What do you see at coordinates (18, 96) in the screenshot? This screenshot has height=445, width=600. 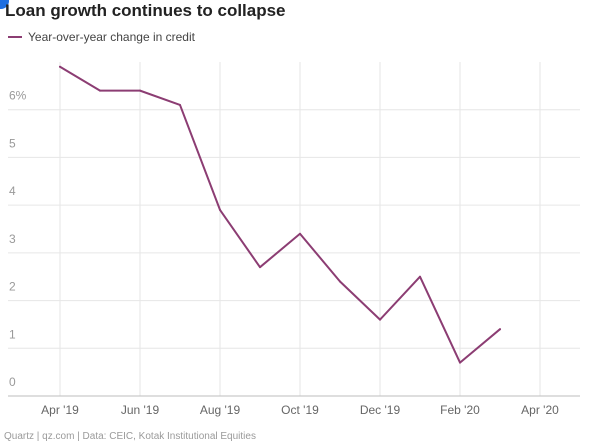 I see `y-tick-label: 6%` at bounding box center [18, 96].